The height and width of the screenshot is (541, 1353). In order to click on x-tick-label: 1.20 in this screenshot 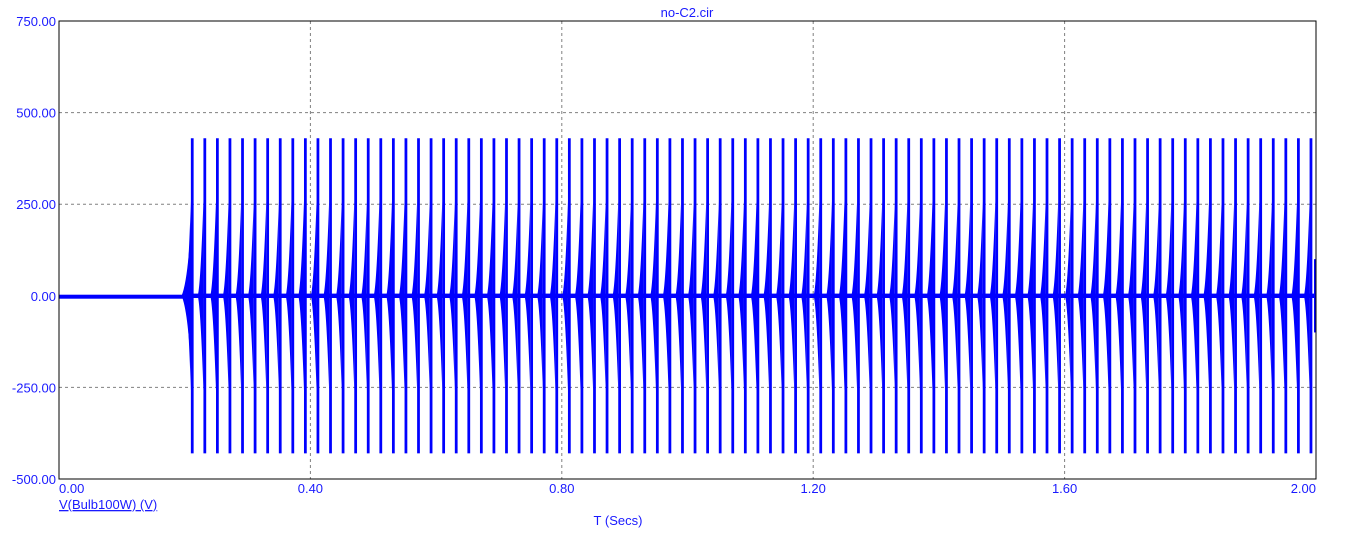, I will do `click(813, 488)`.